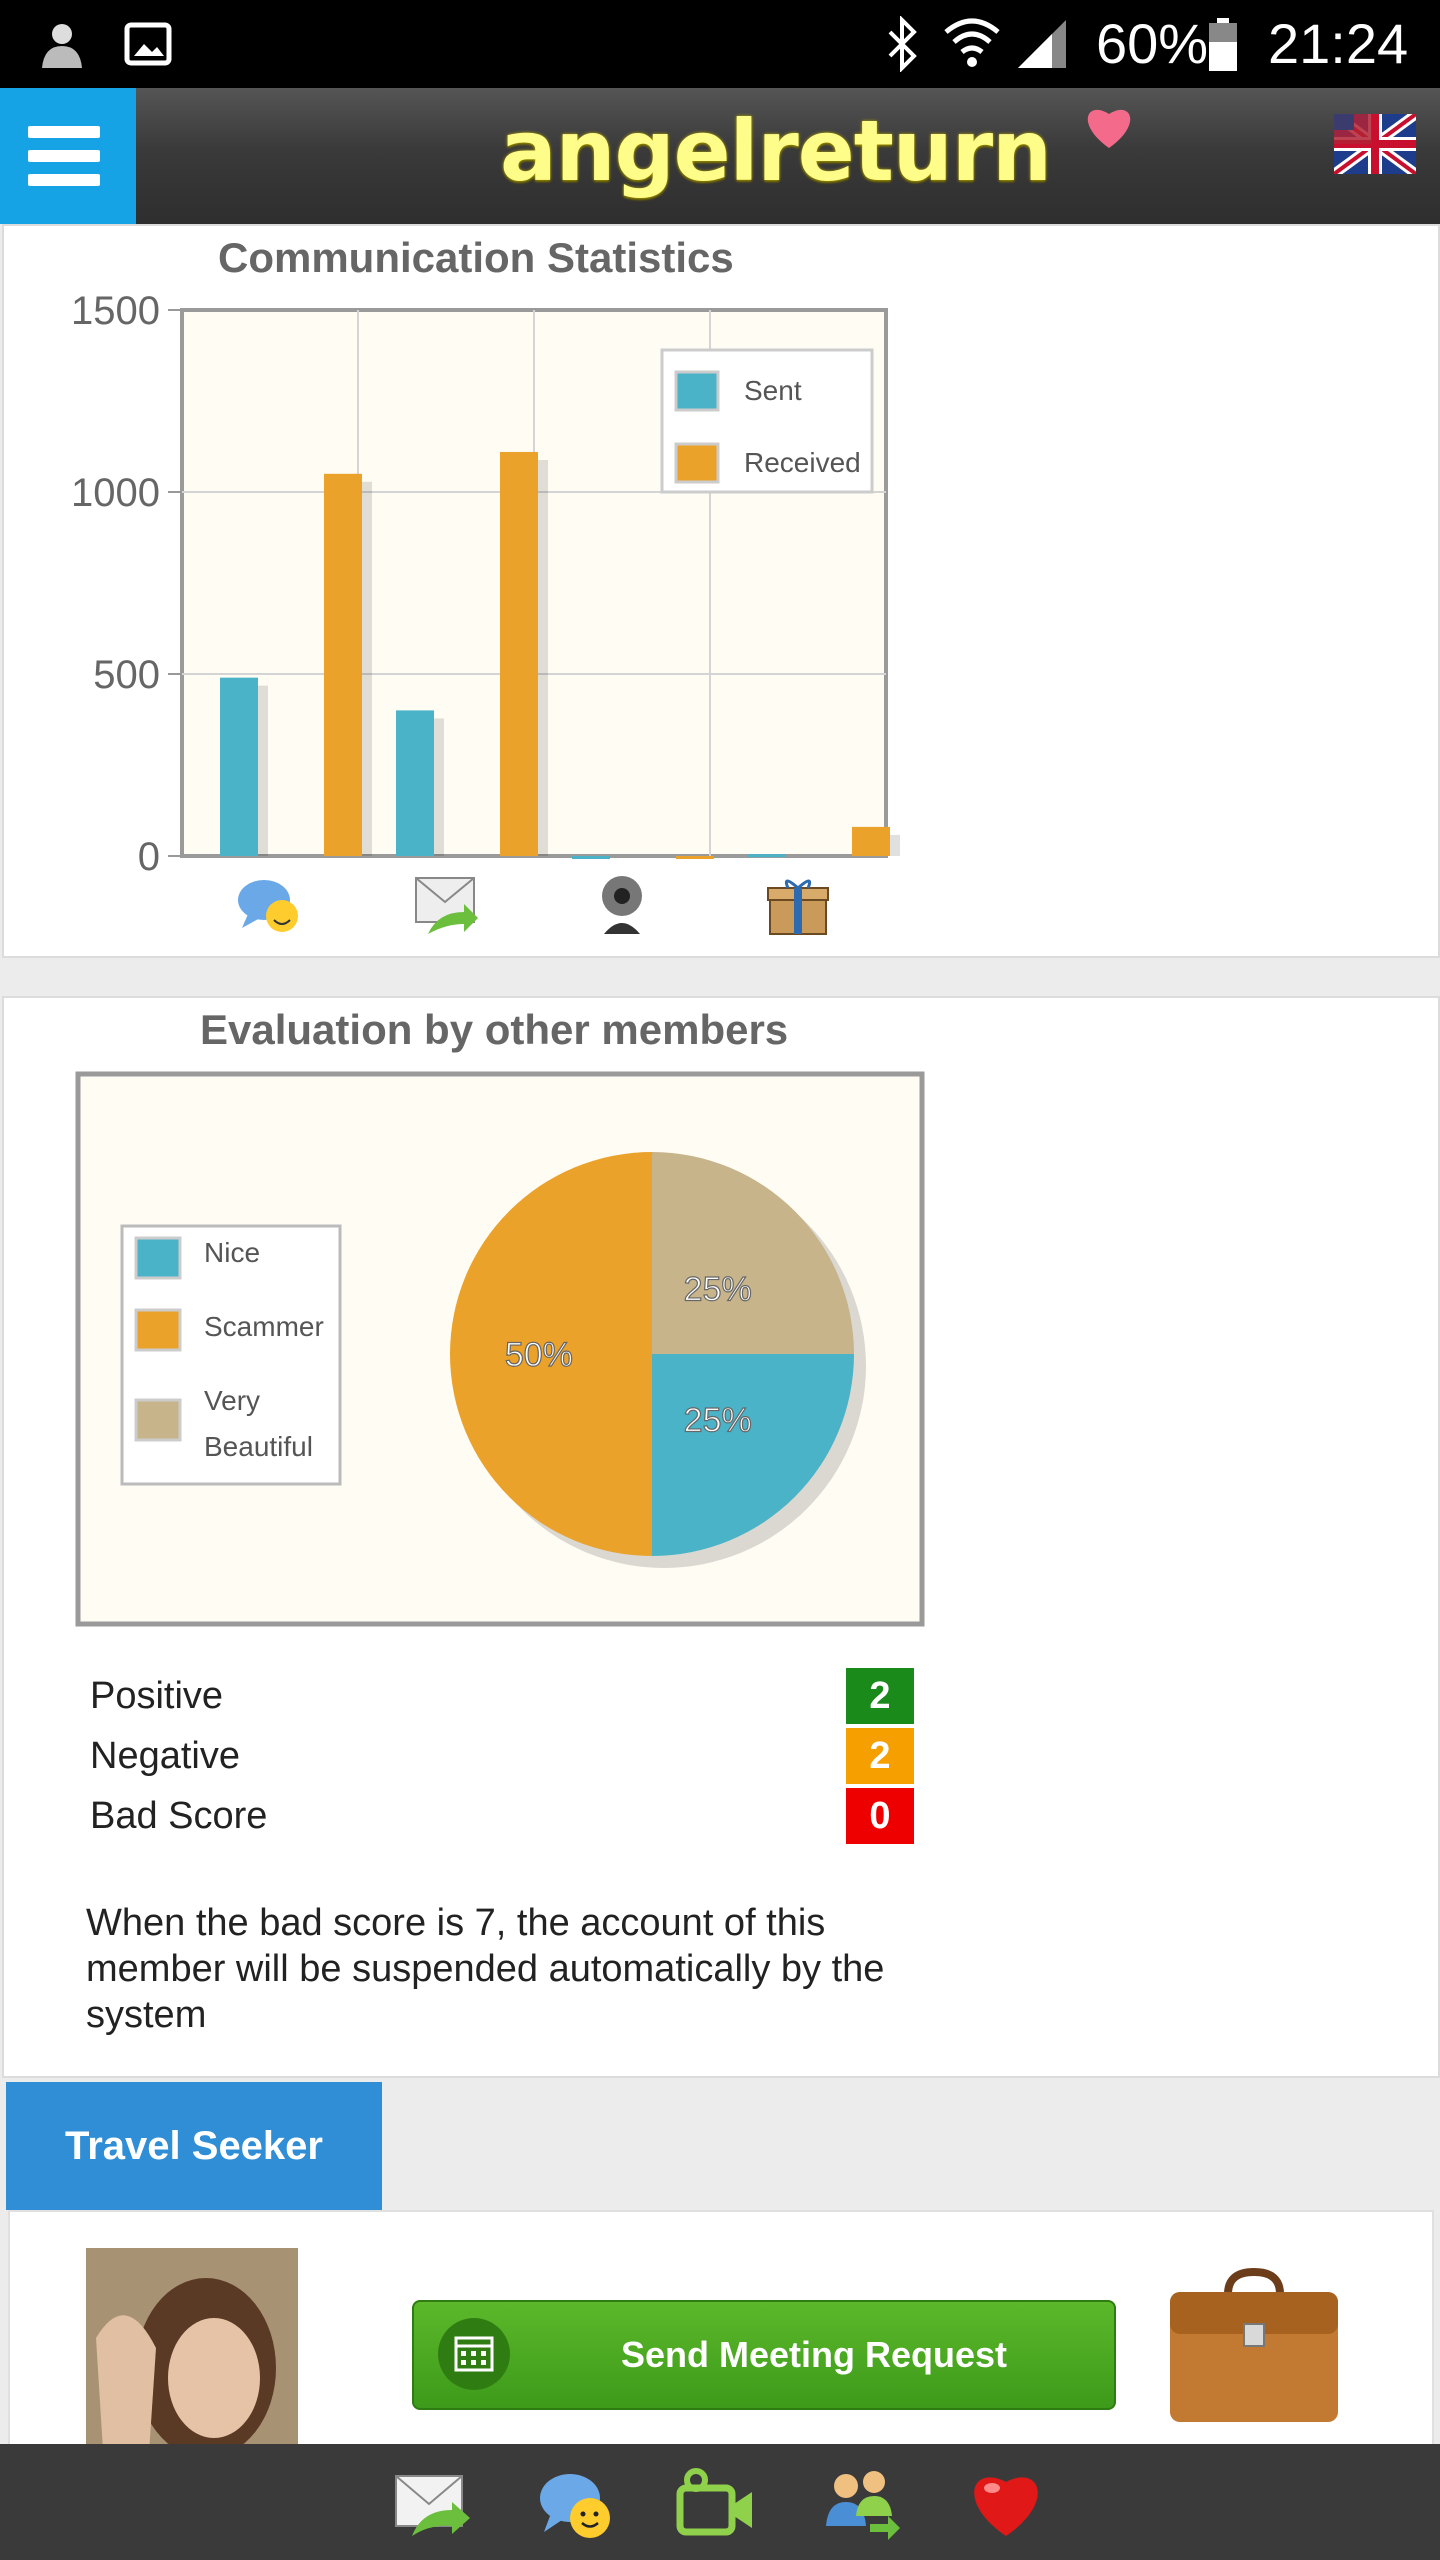 This screenshot has width=1440, height=2560. Describe the element at coordinates (1042, 44) in the screenshot. I see `signal-icon` at that location.